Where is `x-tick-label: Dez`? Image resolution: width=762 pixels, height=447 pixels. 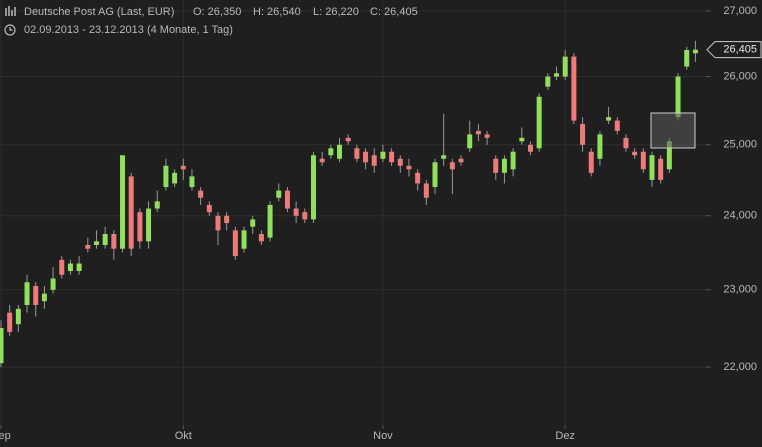 x-tick-label: Dez is located at coordinates (565, 436).